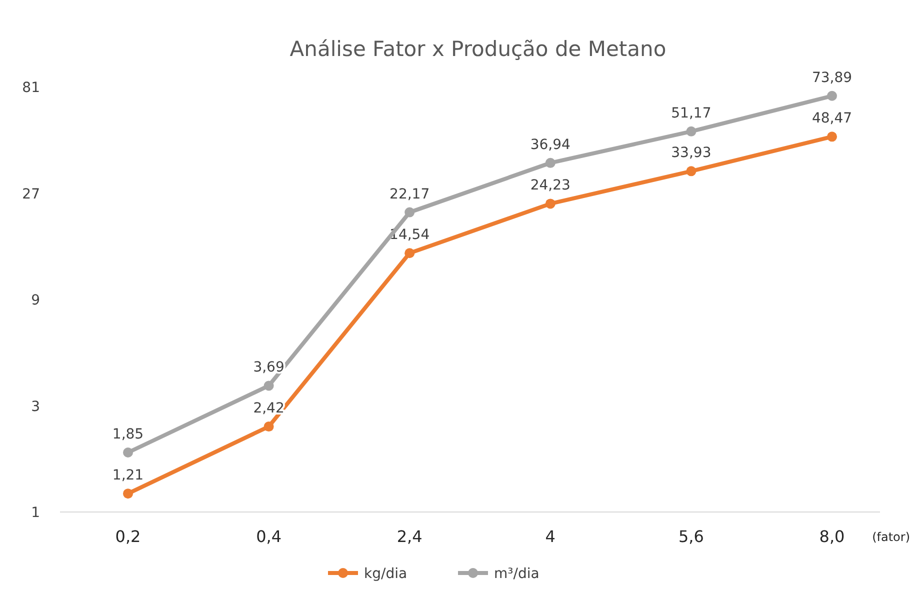 The height and width of the screenshot is (592, 916). I want to click on y-tick-label: 27, so click(31, 194).